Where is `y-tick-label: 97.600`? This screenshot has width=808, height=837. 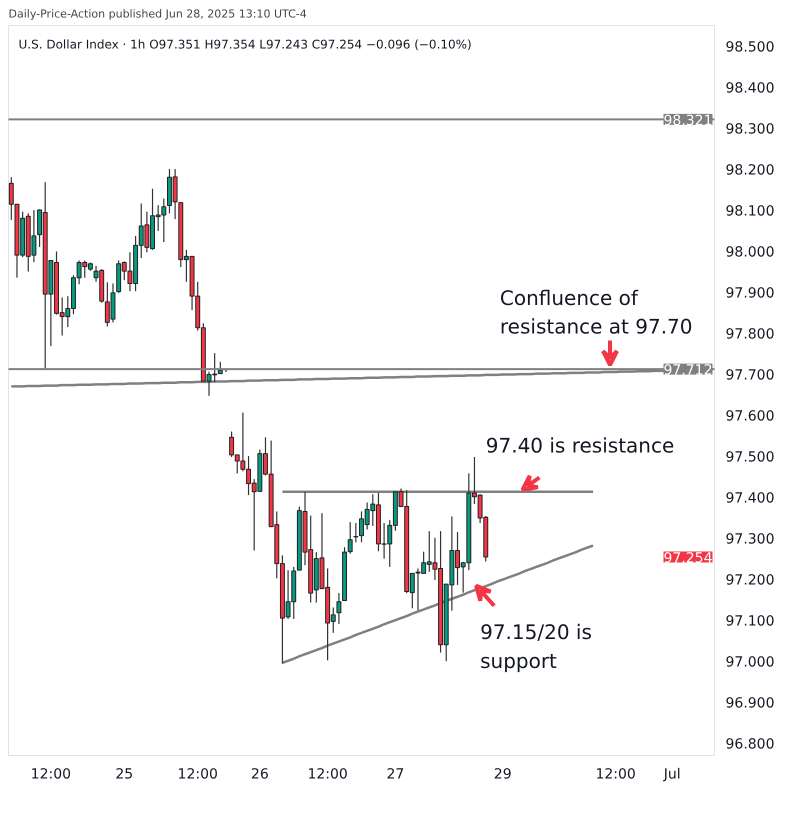
y-tick-label: 97.600 is located at coordinates (750, 416).